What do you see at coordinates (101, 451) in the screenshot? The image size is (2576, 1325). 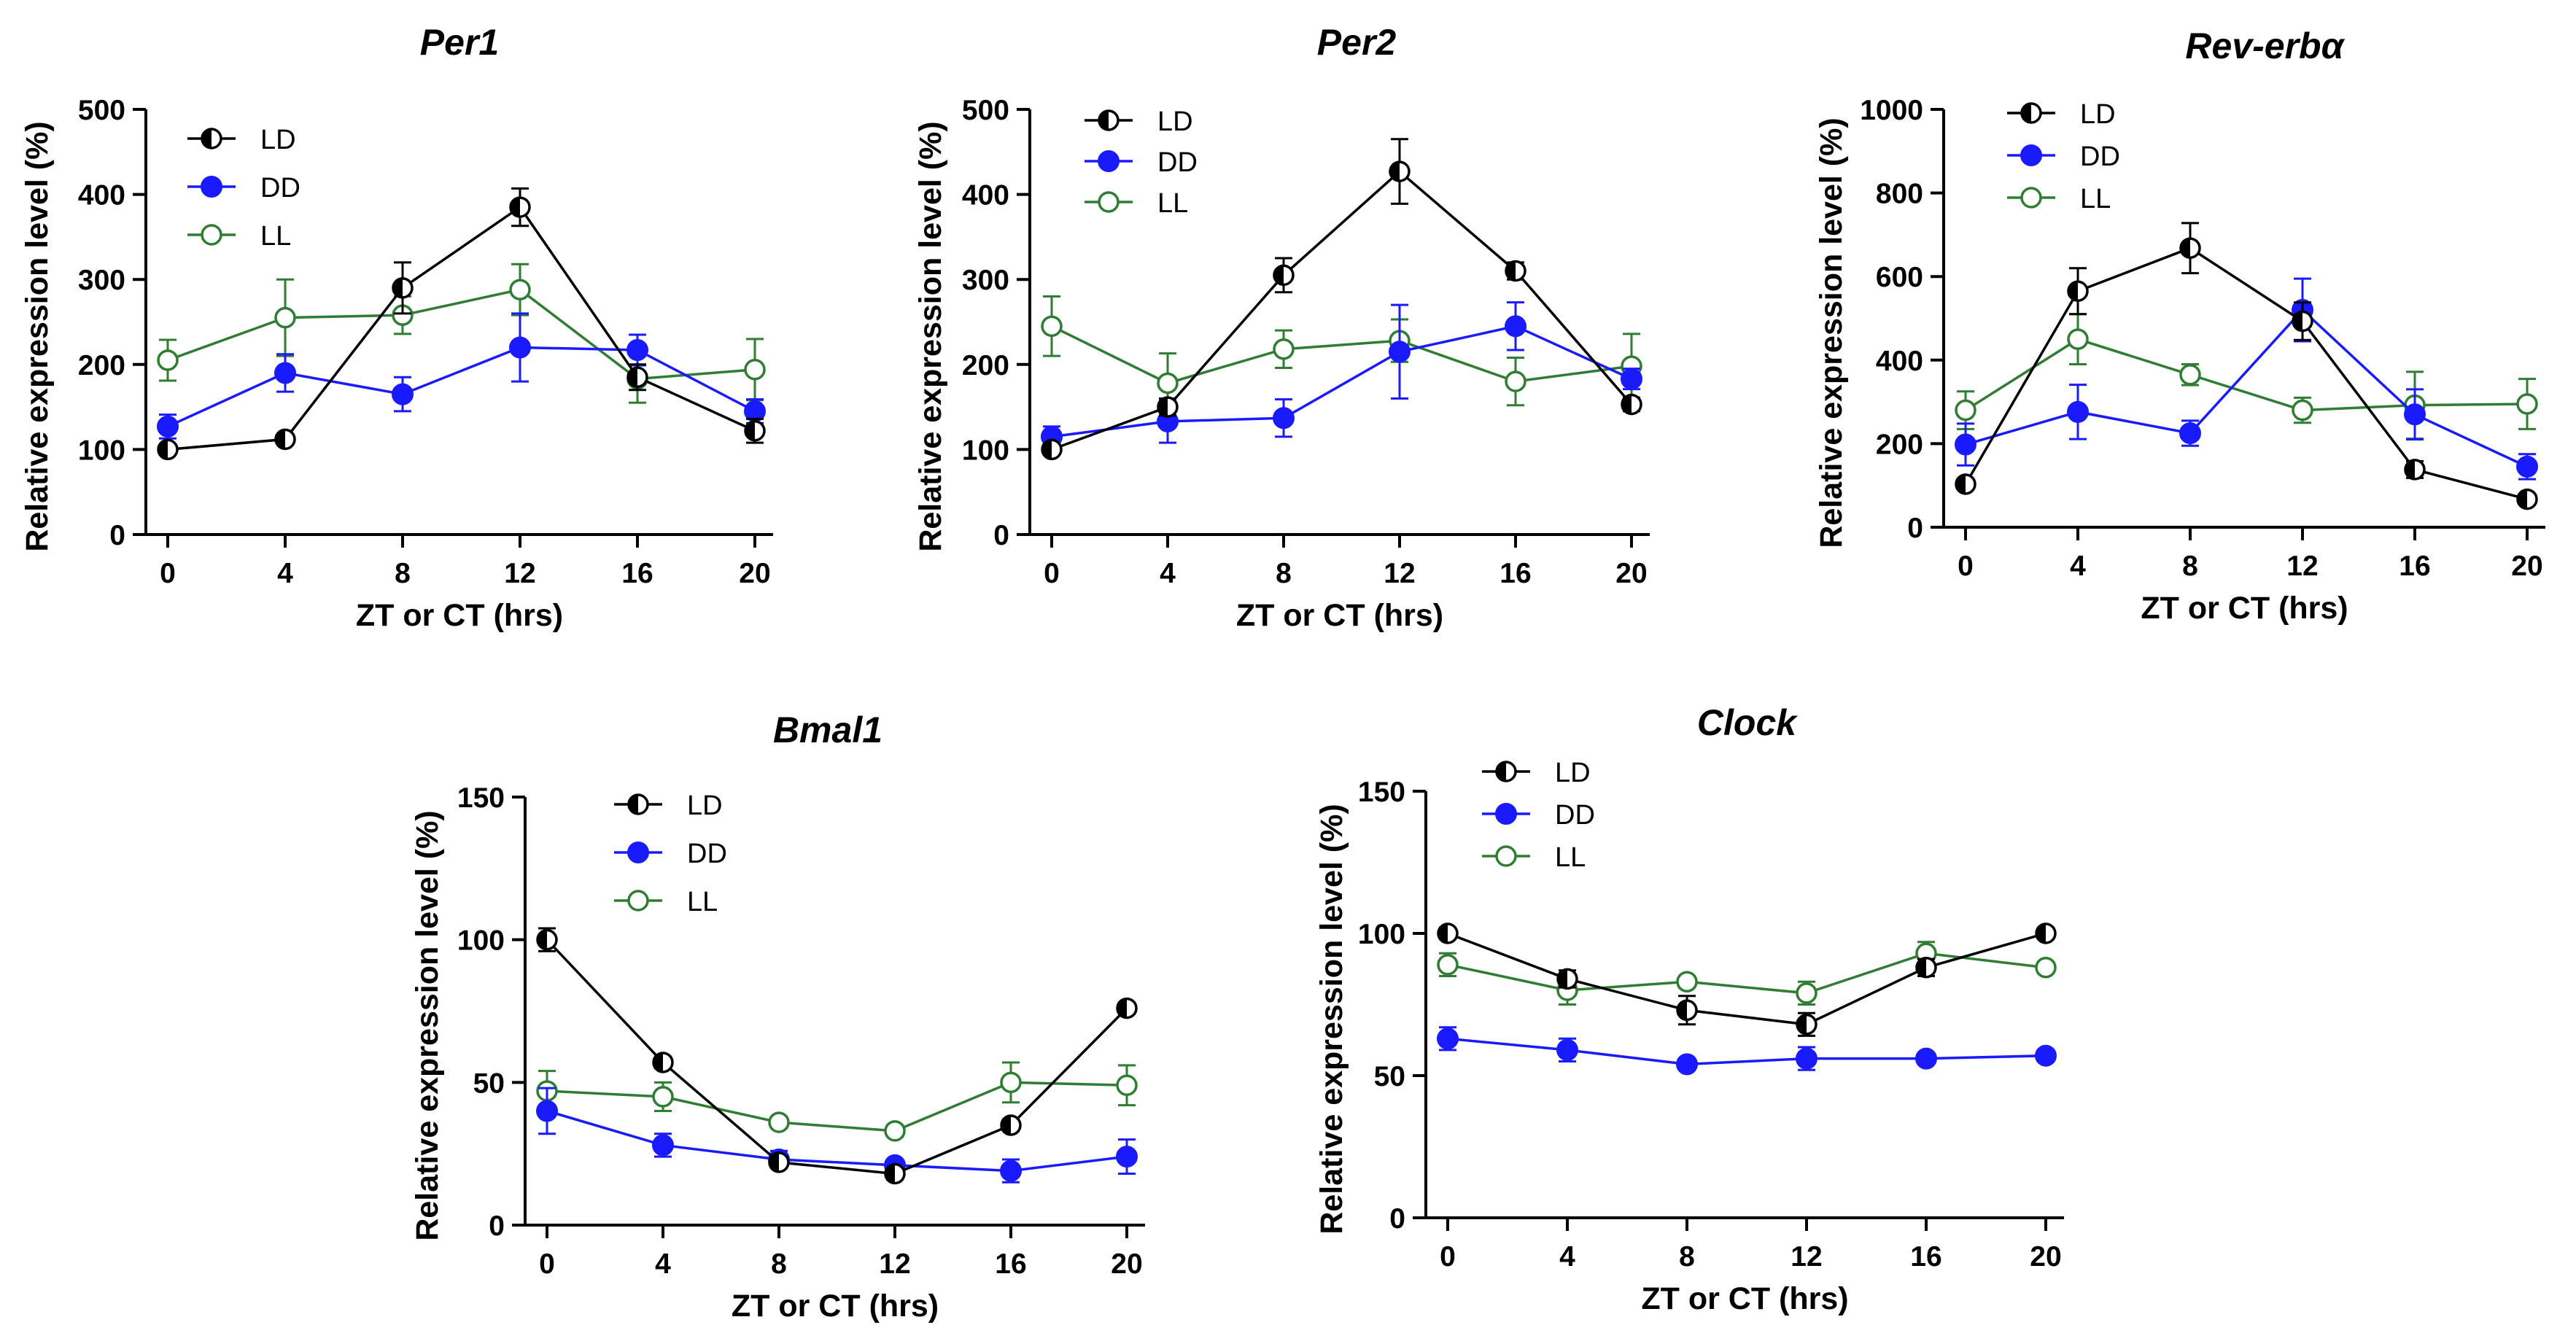 I see `y-tick-label: 100` at bounding box center [101, 451].